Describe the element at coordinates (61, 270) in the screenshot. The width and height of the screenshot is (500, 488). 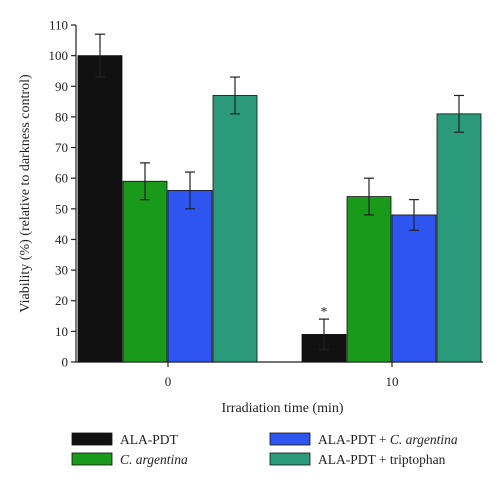
I see `y-tick-label: 30` at that location.